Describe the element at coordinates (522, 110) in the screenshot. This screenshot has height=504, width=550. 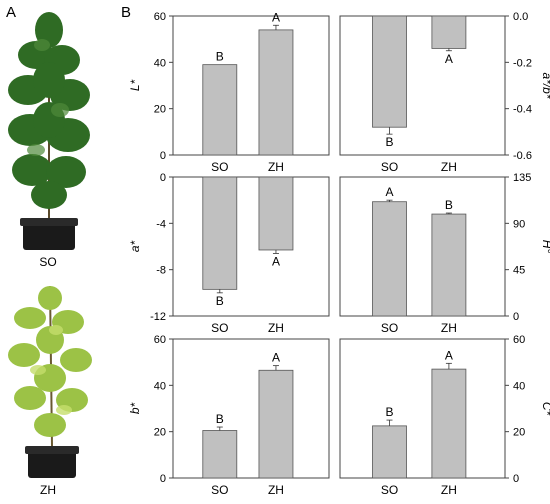
I see `y-tick-label: -0.4` at that location.